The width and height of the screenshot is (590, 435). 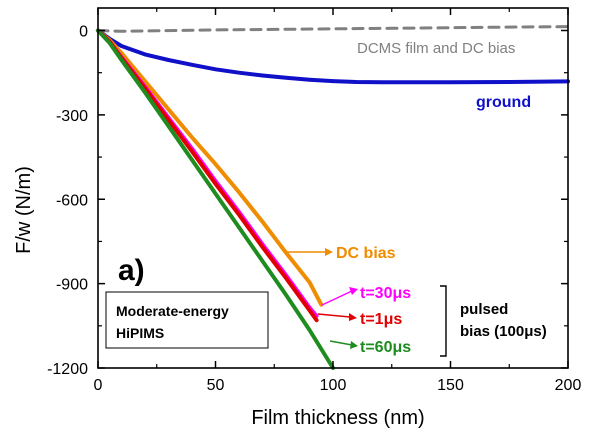 I want to click on legend-box-frame, so click(x=187, y=320).